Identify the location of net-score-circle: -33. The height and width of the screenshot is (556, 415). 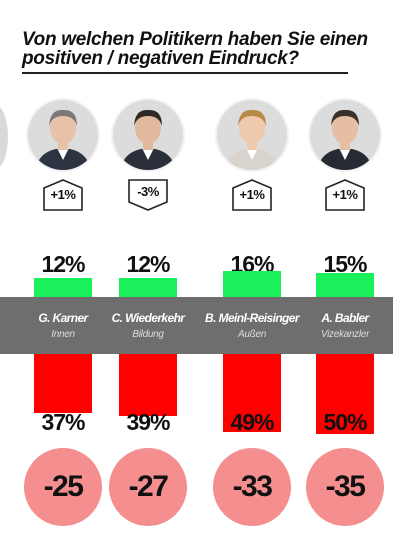
(252, 487).